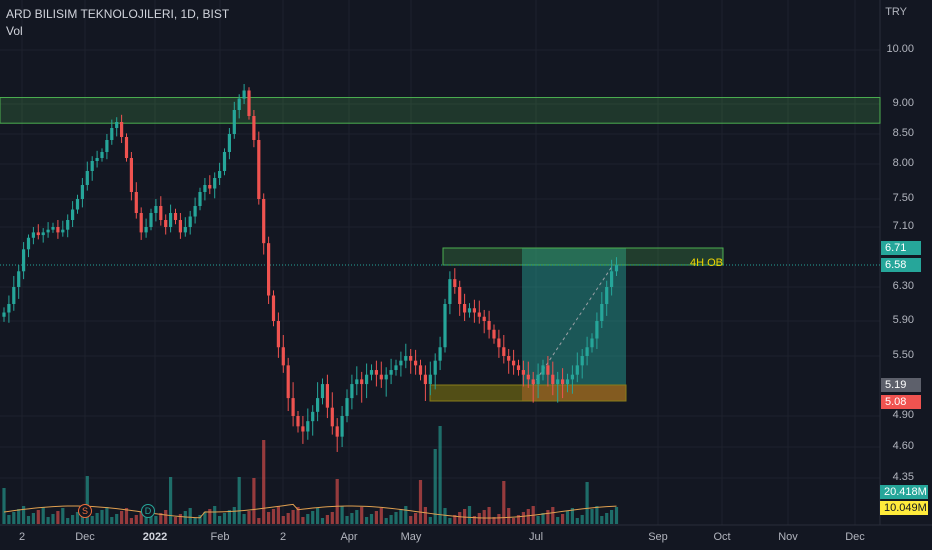  What do you see at coordinates (283, 537) in the screenshot?
I see `time-label: 2` at bounding box center [283, 537].